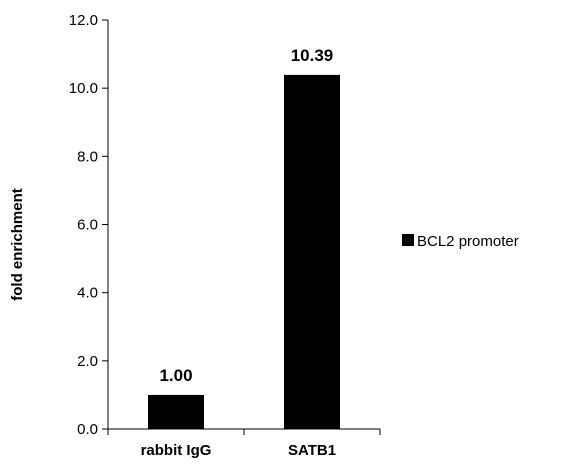 Image resolution: width=565 pixels, height=466 pixels. I want to click on y-axis-label: fold enrichment, so click(17, 244).